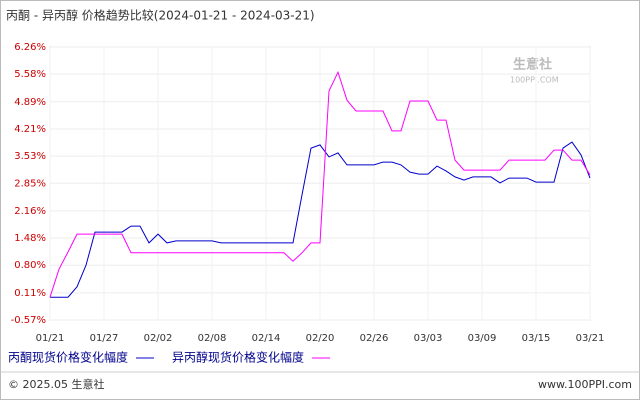 The width and height of the screenshot is (640, 400). What do you see at coordinates (30, 211) in the screenshot?
I see `y-tick-label: 2.16%` at bounding box center [30, 211].